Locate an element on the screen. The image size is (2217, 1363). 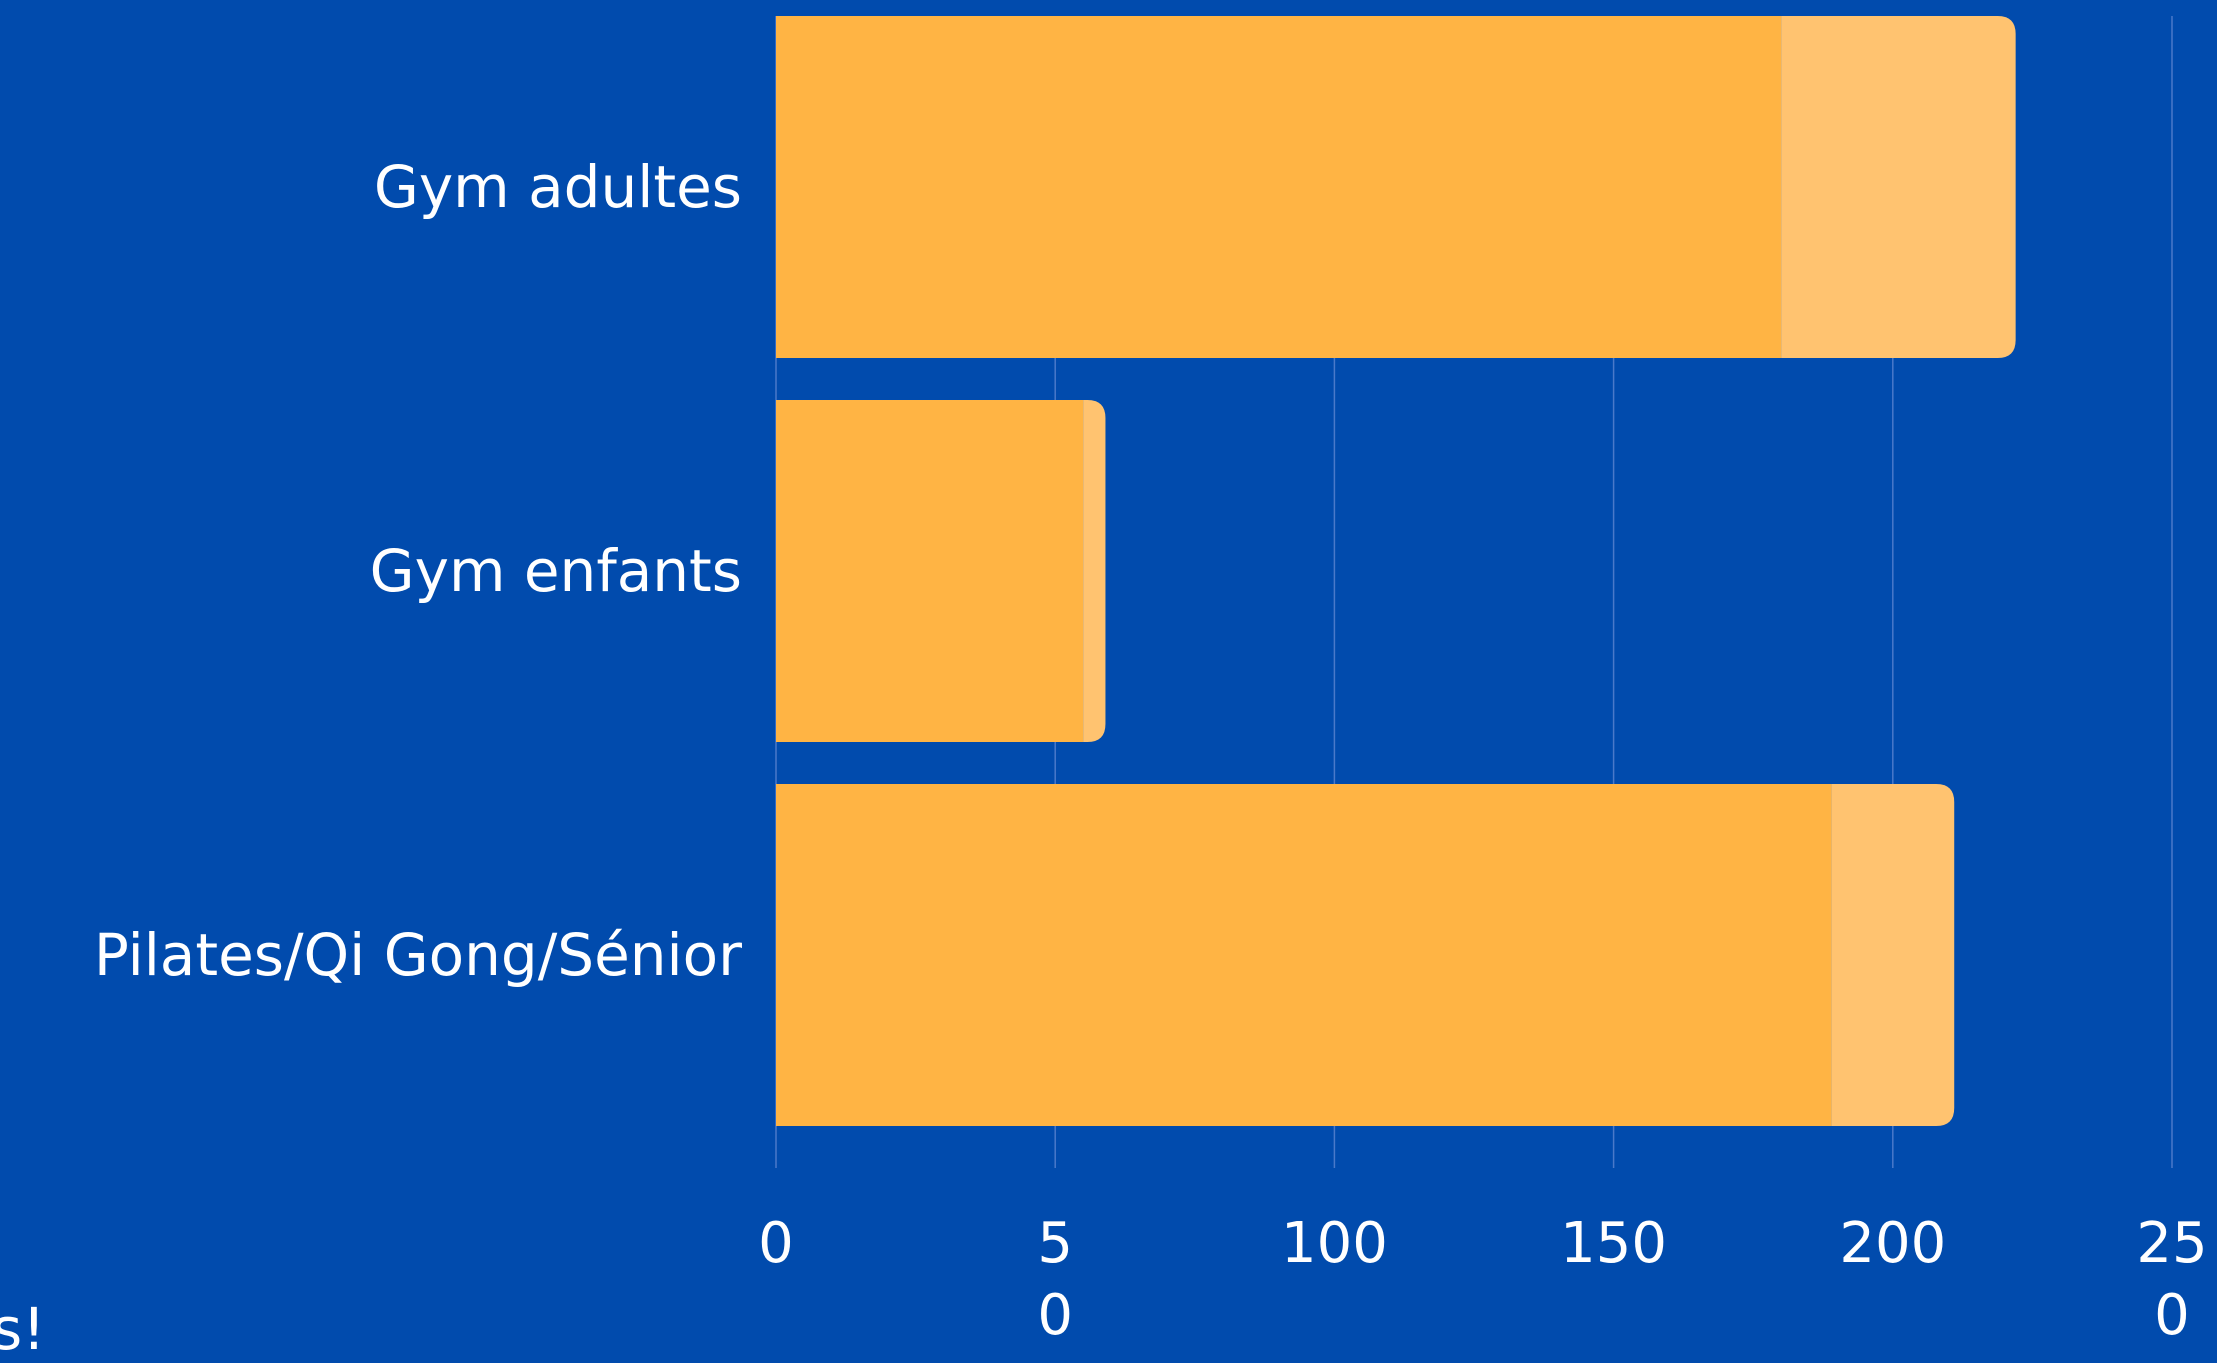
x-tick-label-3: 150 is located at coordinates (1613, 1243).